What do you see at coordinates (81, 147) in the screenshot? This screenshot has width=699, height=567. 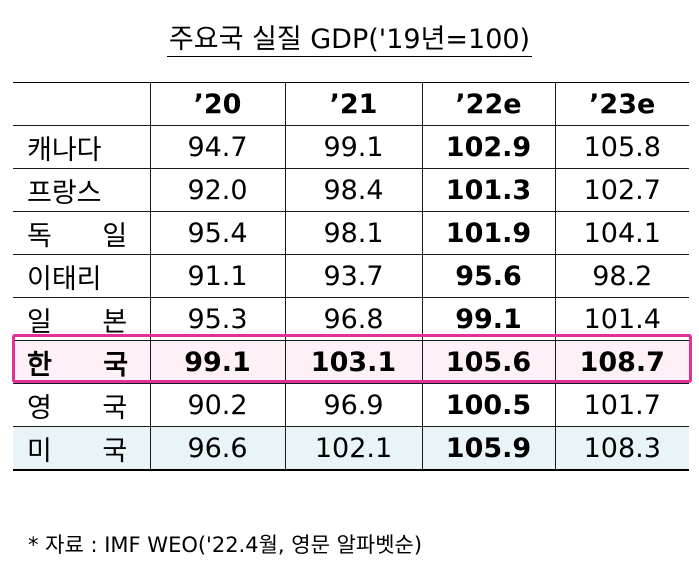 I see `country-name: 캐나다` at bounding box center [81, 147].